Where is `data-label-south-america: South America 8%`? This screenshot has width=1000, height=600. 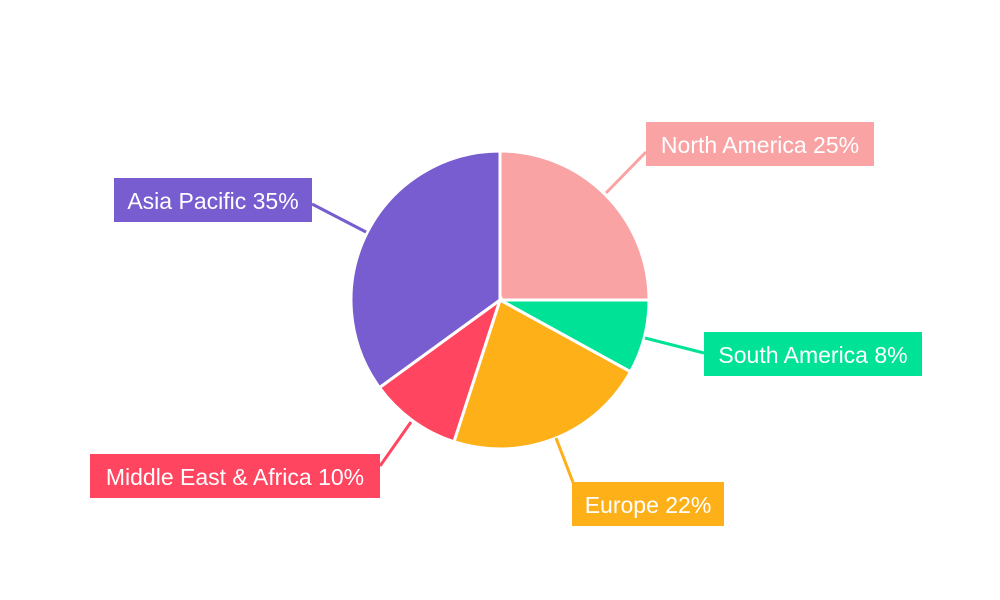
data-label-south-america: South America 8% is located at coordinates (812, 355).